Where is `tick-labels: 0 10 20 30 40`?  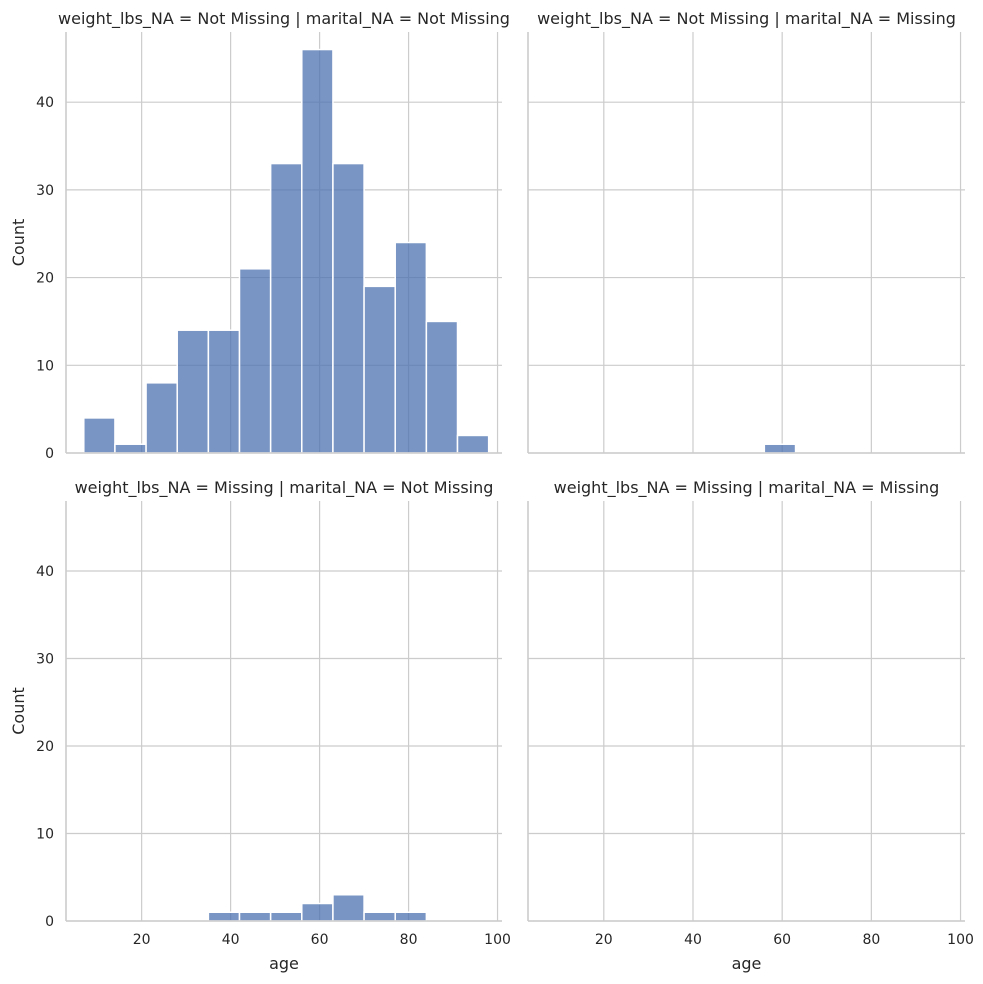
tick-labels: 0 10 20 30 40 is located at coordinates (45, 278).